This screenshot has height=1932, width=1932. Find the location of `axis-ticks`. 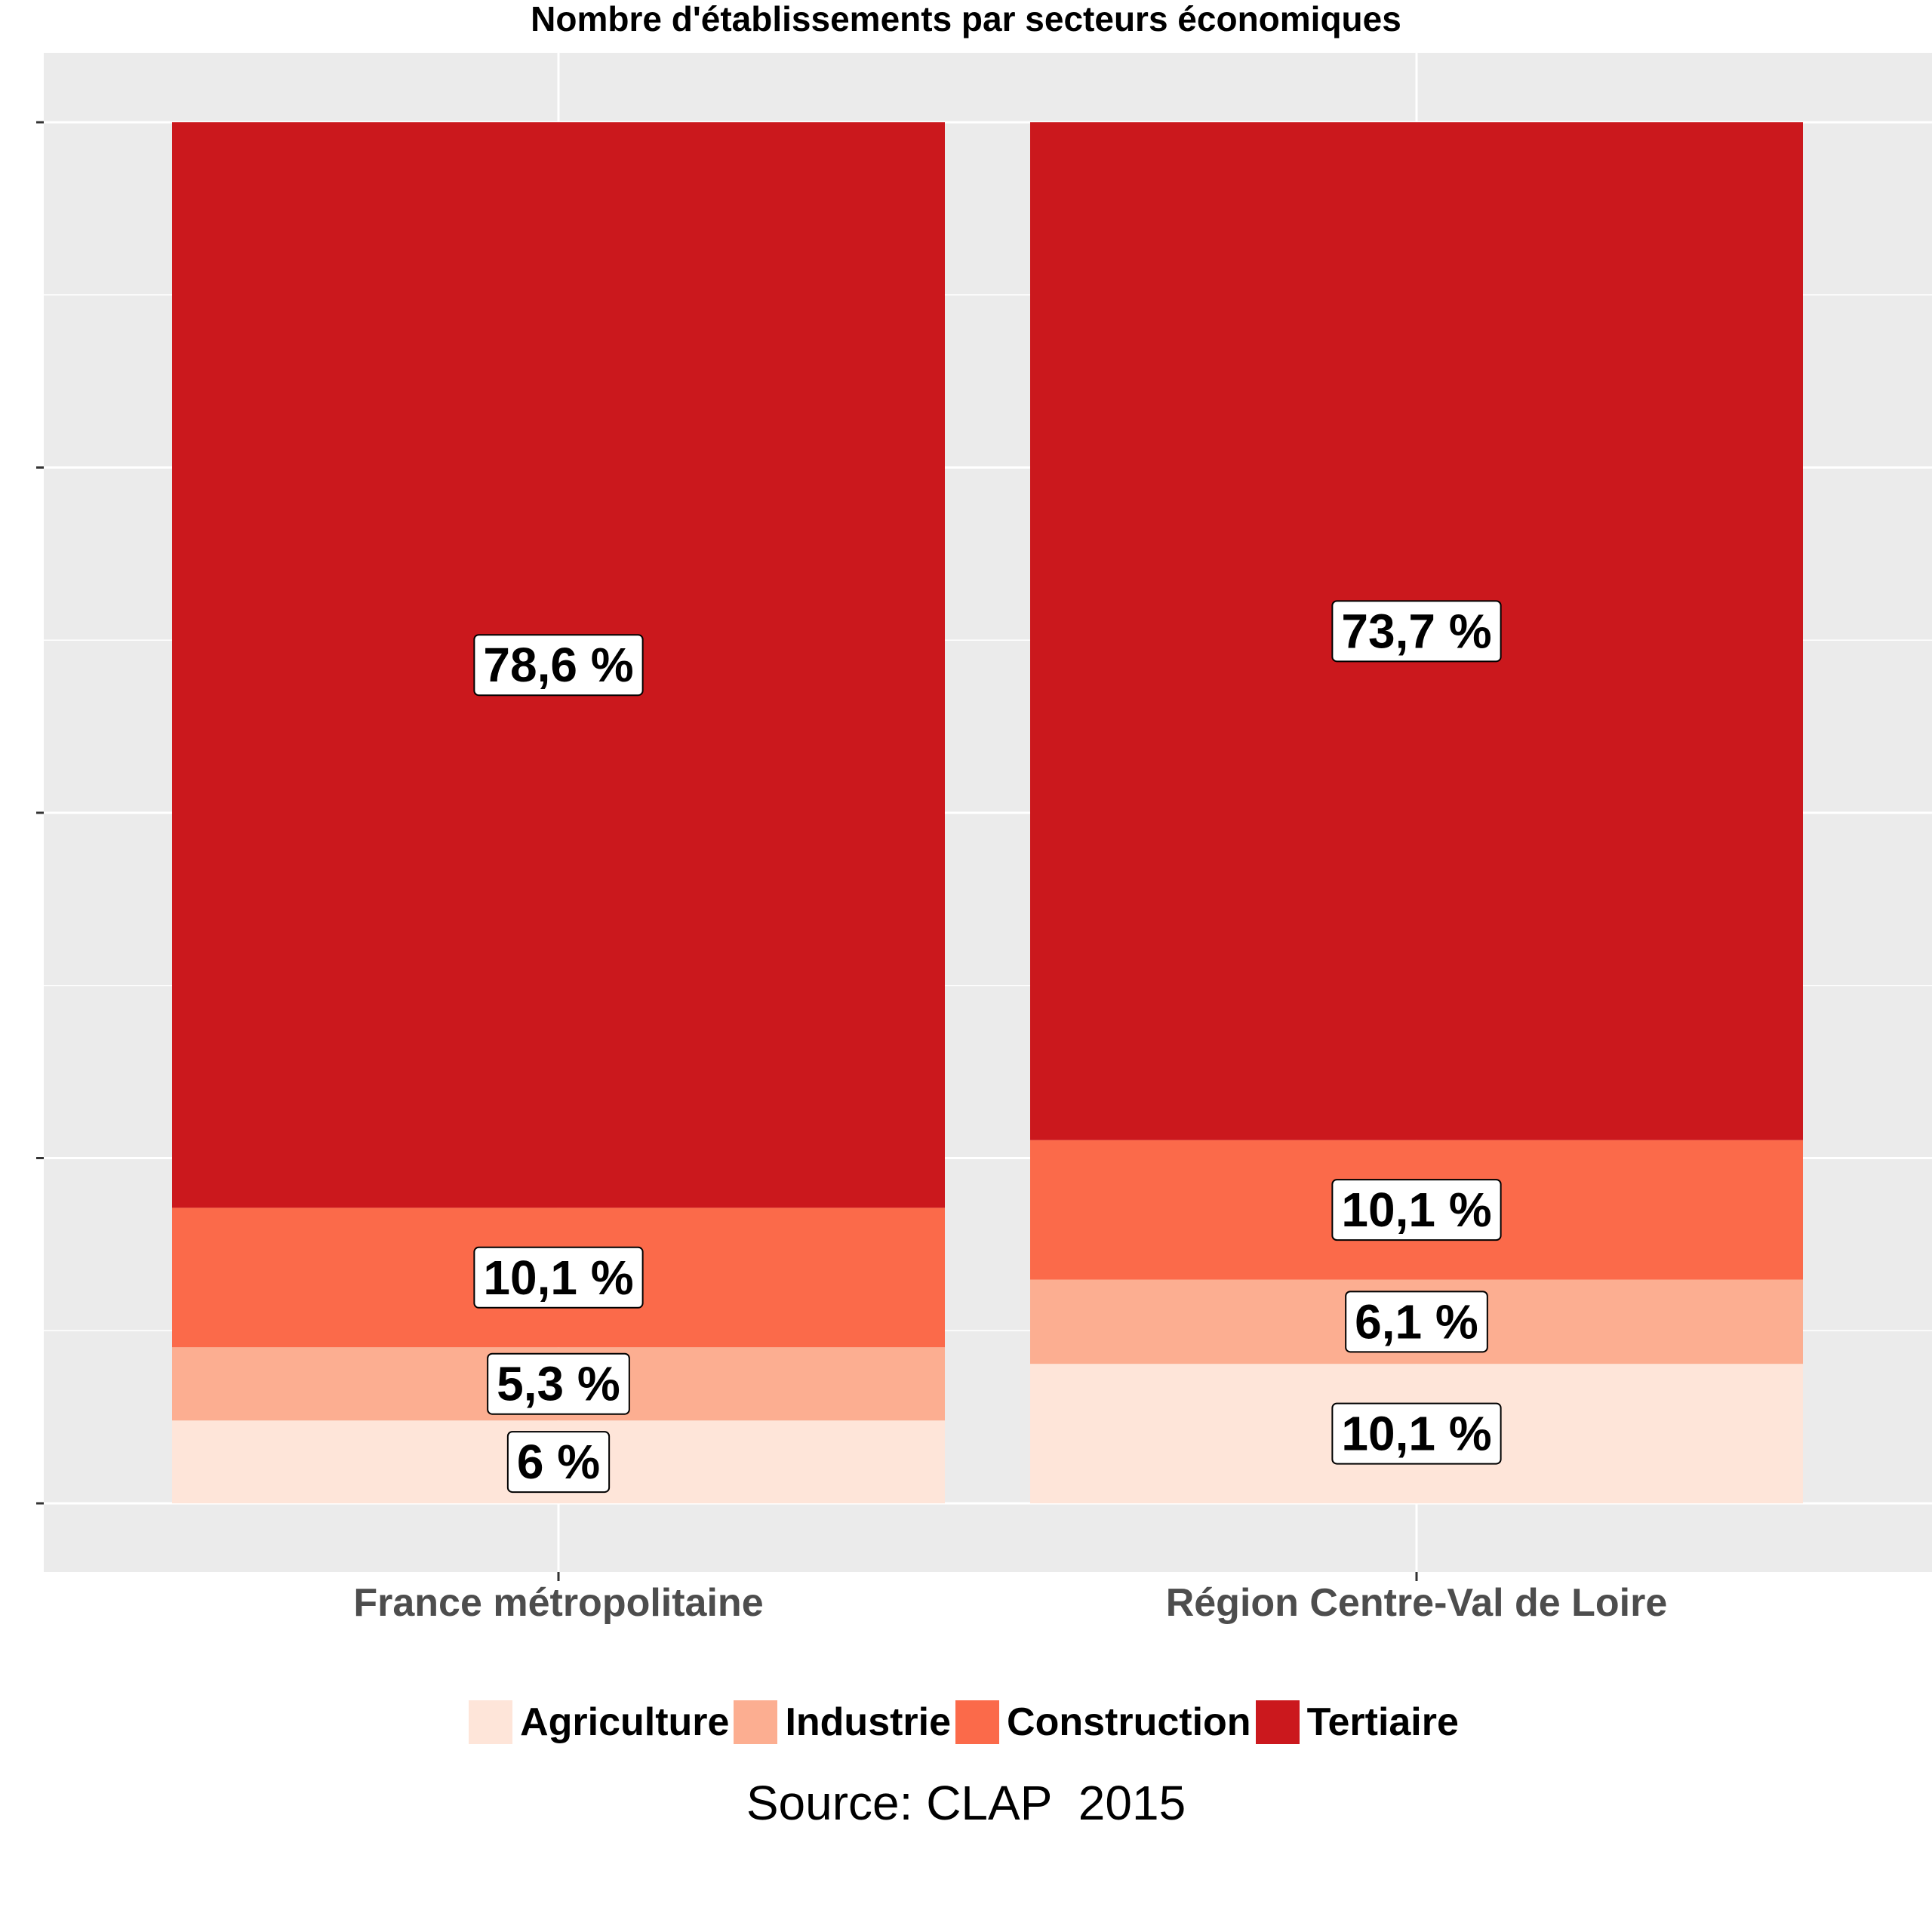

axis-ticks is located at coordinates (40, 813).